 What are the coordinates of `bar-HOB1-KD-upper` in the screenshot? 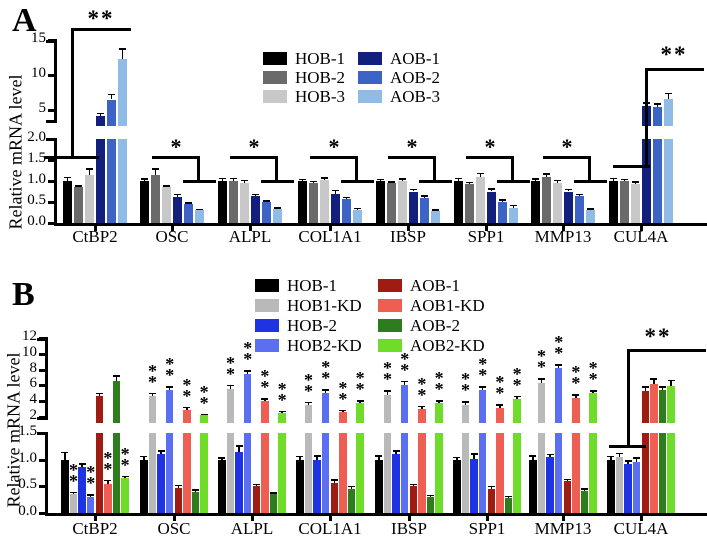 It's located at (465, 414).